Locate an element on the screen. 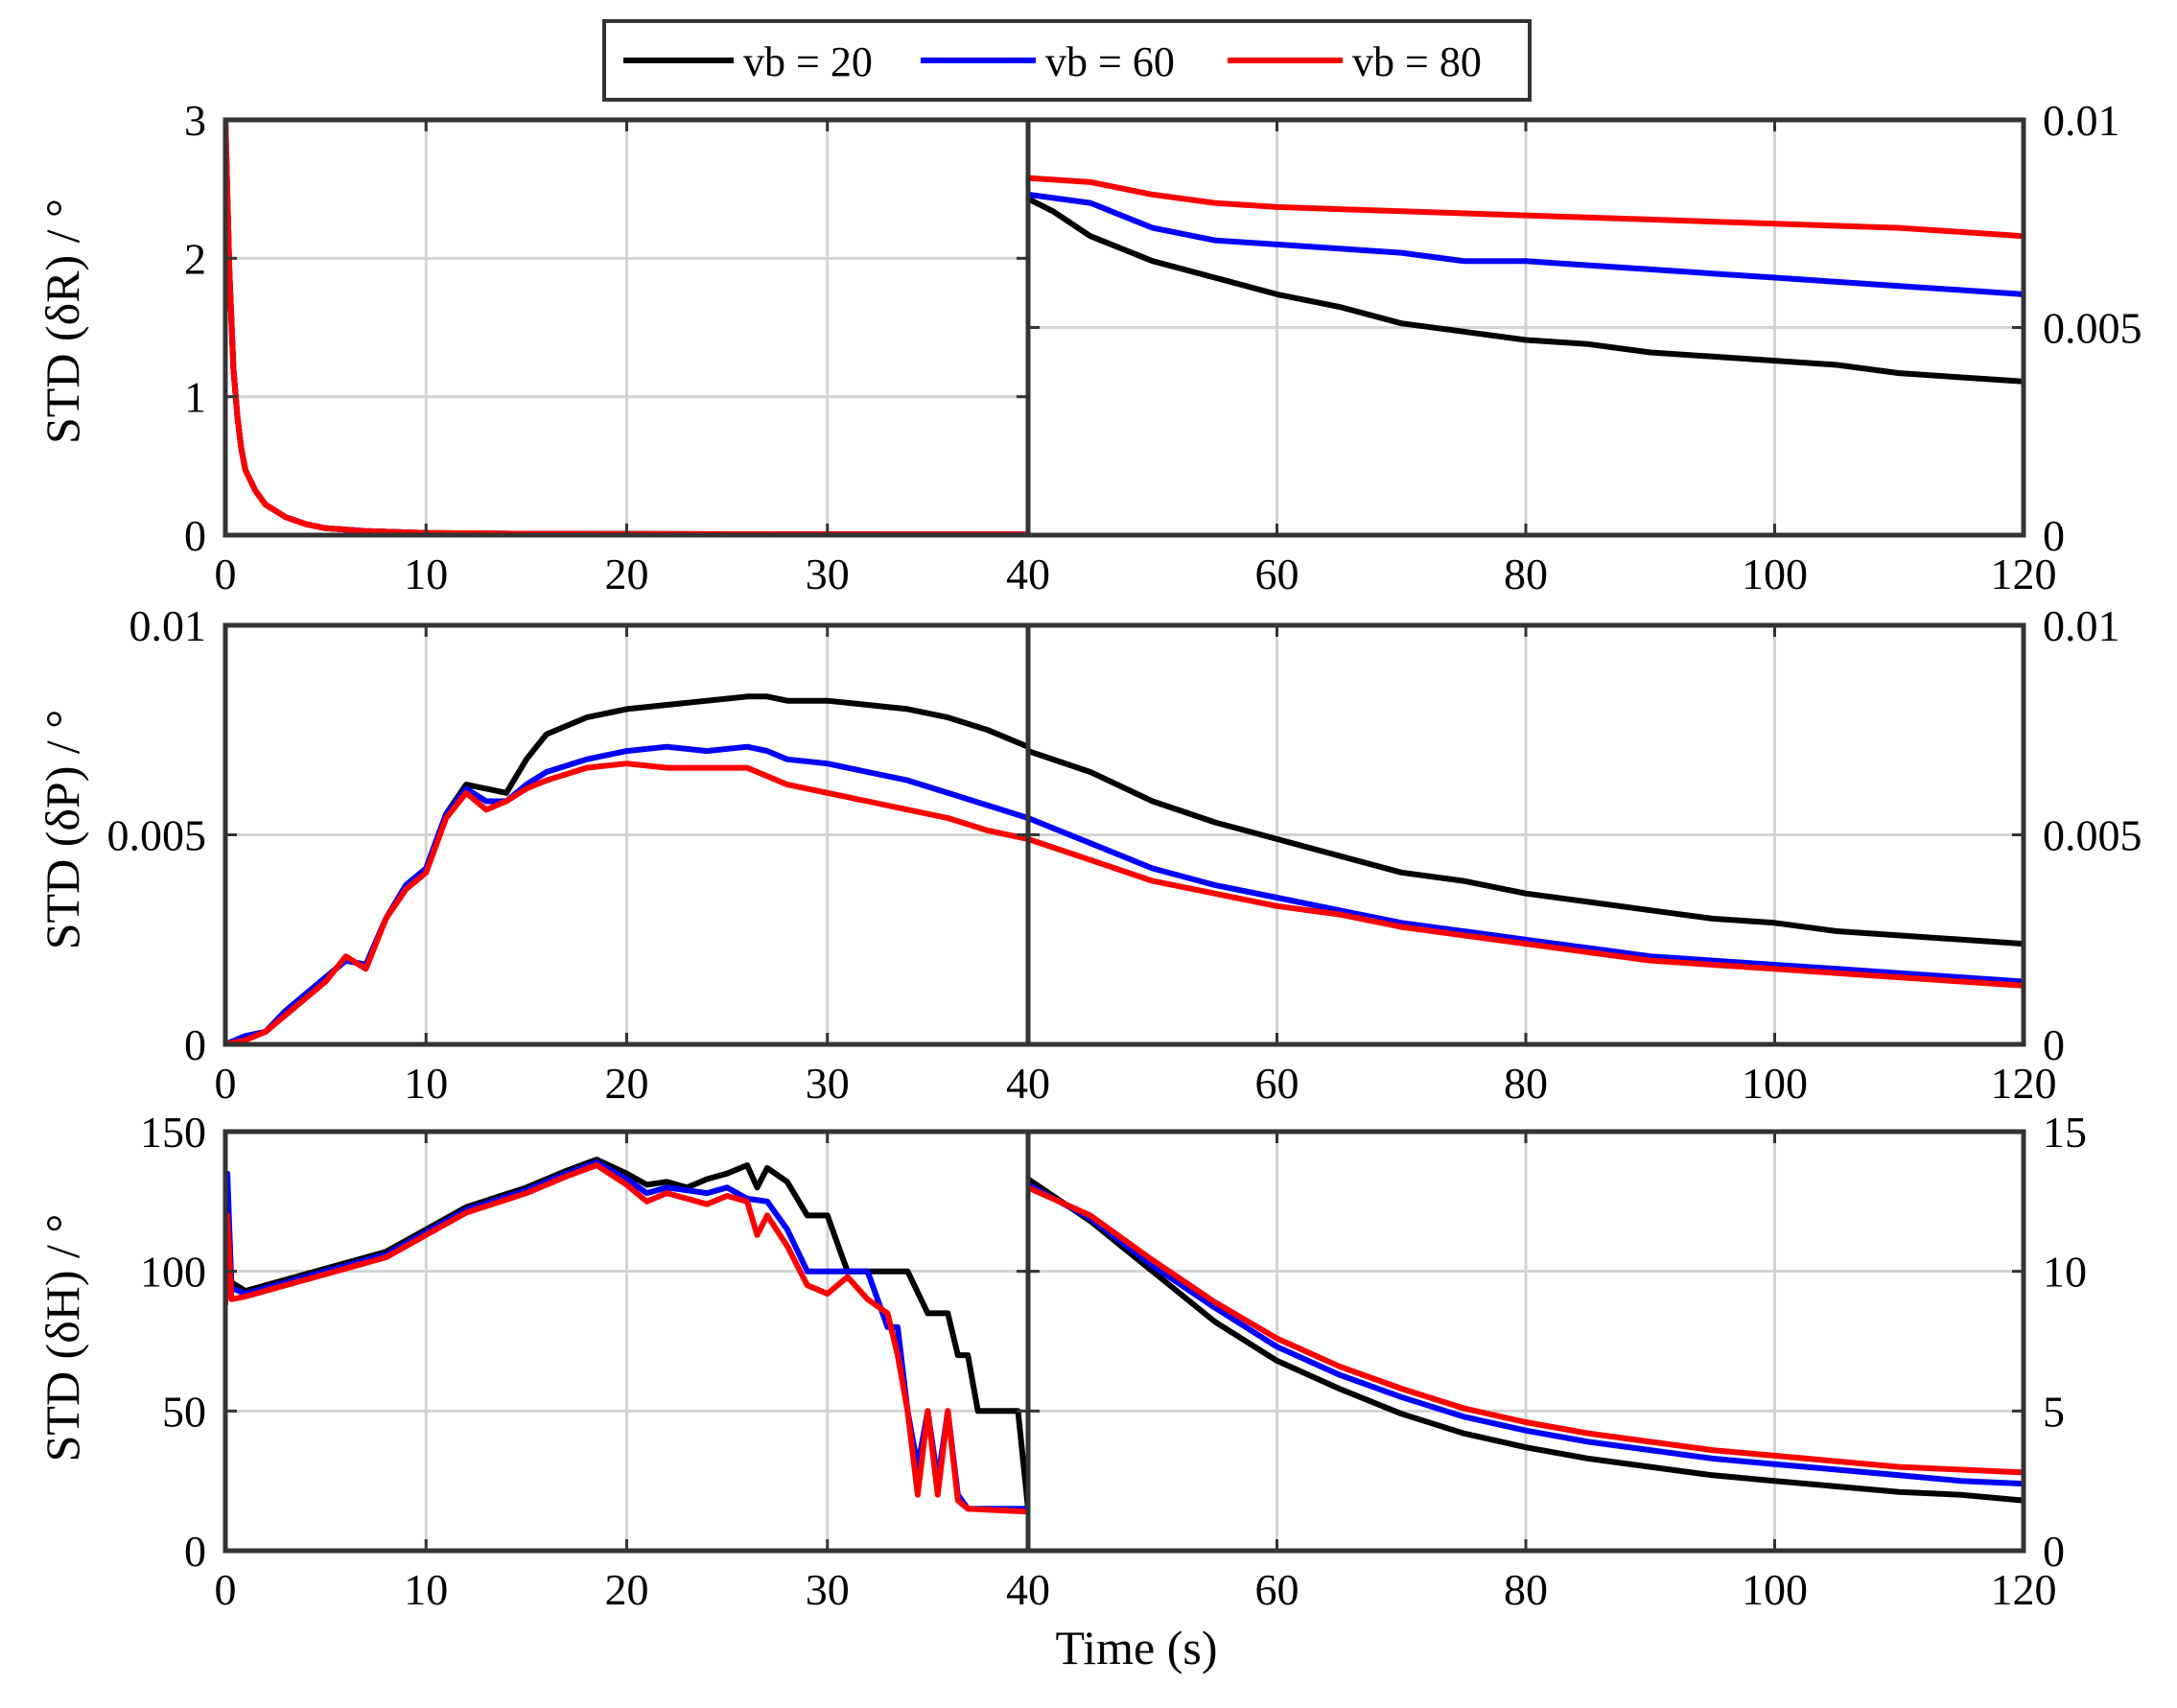 This screenshot has height=1708, width=2177. y-tick-label: 150 is located at coordinates (173, 1133).